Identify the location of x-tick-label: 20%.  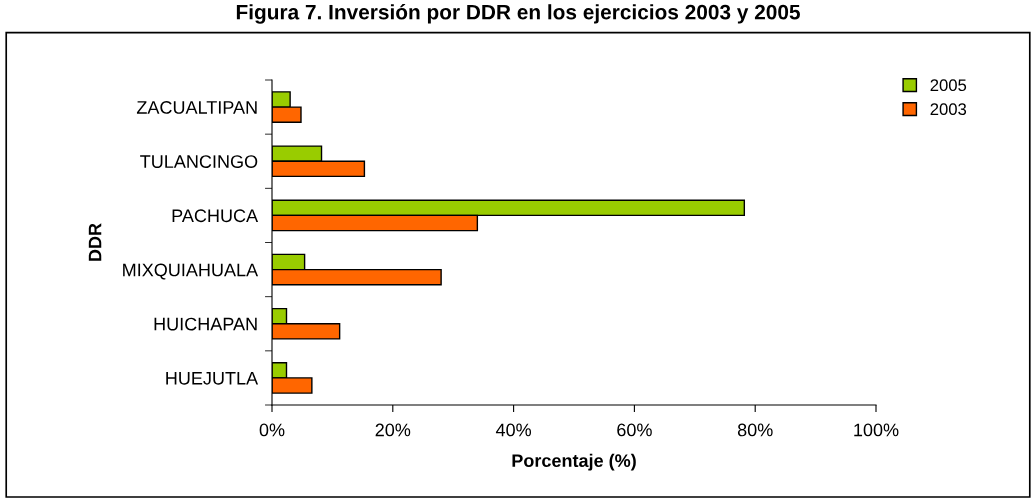
(393, 430).